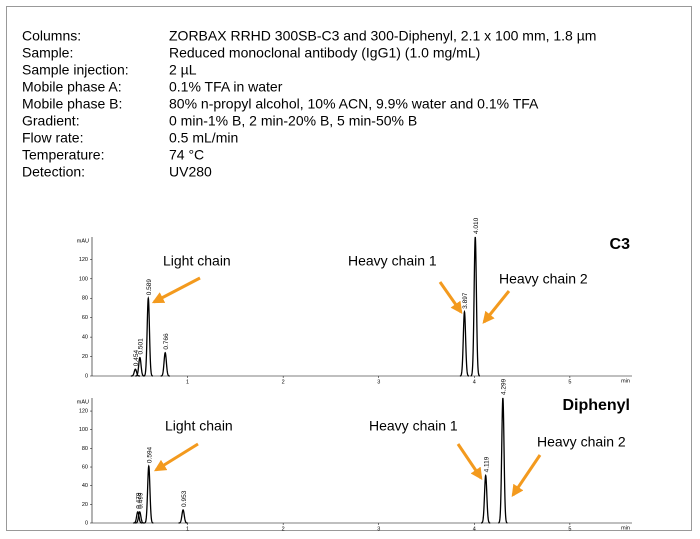 Image resolution: width=700 pixels, height=539 pixels. I want to click on condition-label: Sample:, so click(47, 53).